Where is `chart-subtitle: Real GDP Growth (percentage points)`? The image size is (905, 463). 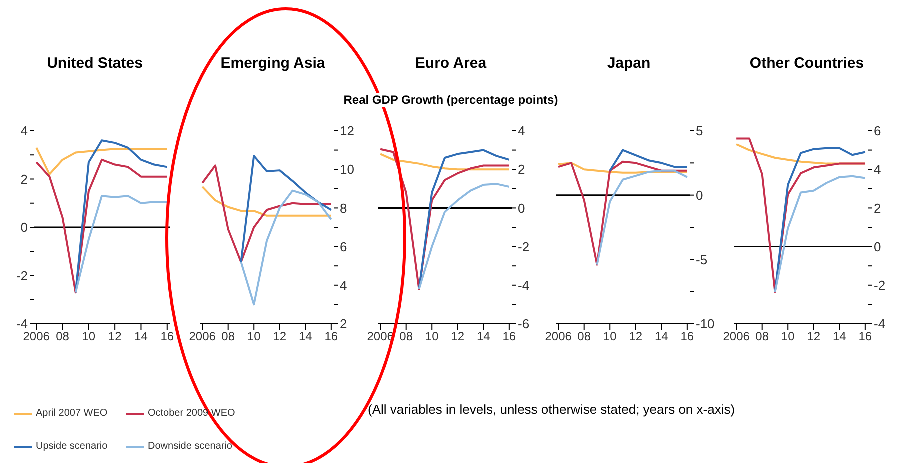
chart-subtitle: Real GDP Growth (percentage points) is located at coordinates (451, 100).